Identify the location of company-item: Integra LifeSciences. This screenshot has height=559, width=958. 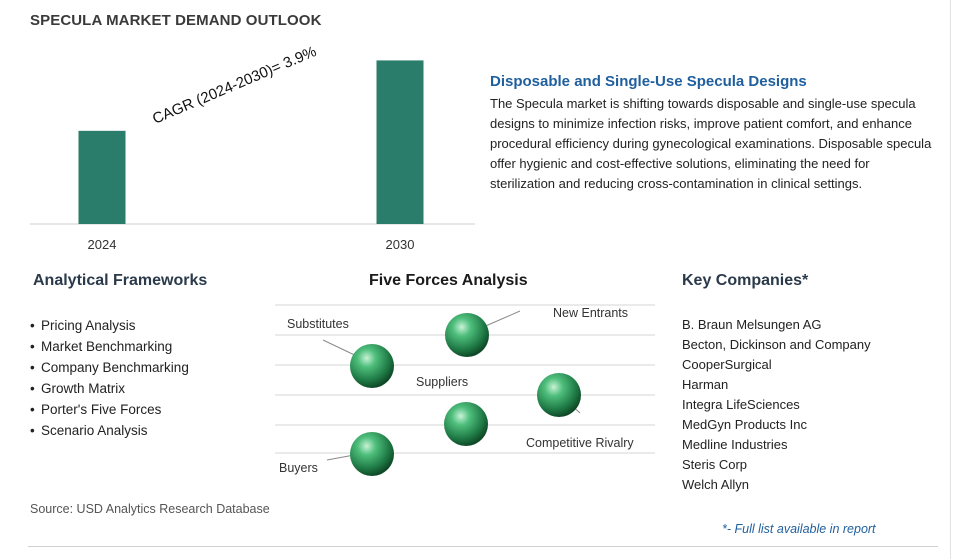
(741, 404).